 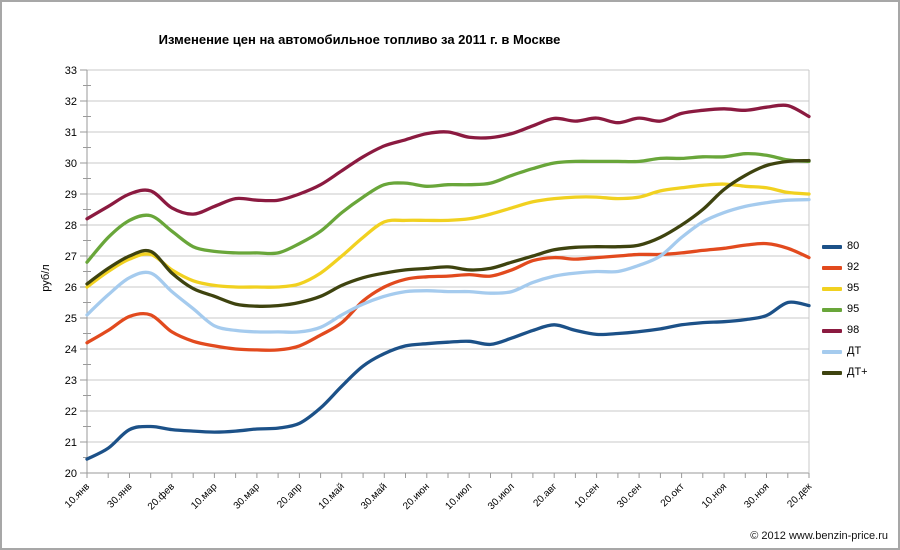 What do you see at coordinates (71, 288) in the screenshot?
I see `y-tick-label: 26` at bounding box center [71, 288].